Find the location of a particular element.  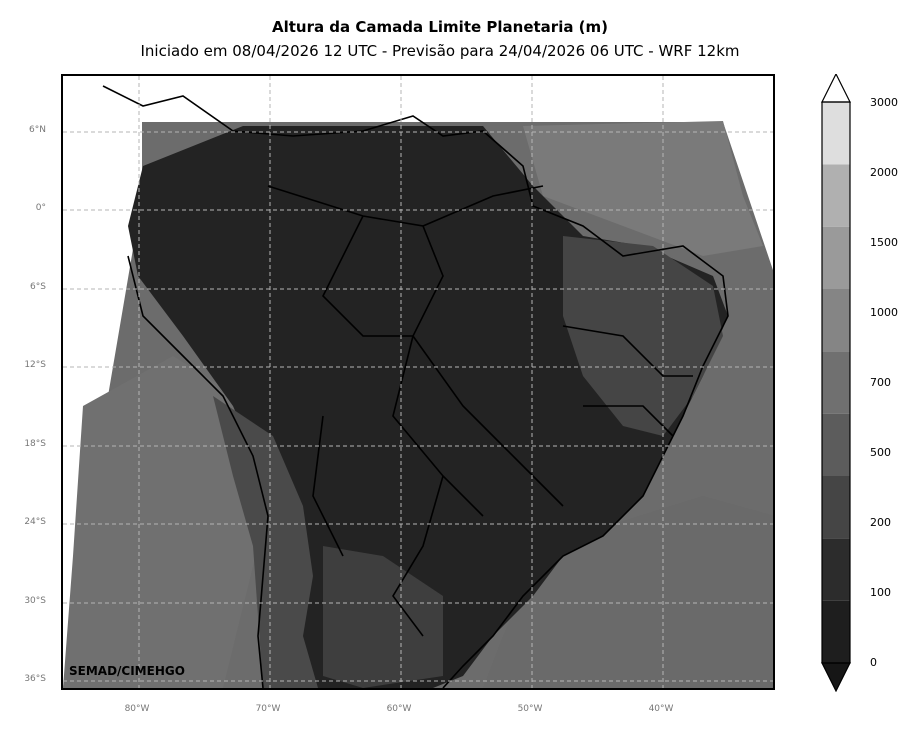

lat-tick-label: 24°S is located at coordinates (35, 522).